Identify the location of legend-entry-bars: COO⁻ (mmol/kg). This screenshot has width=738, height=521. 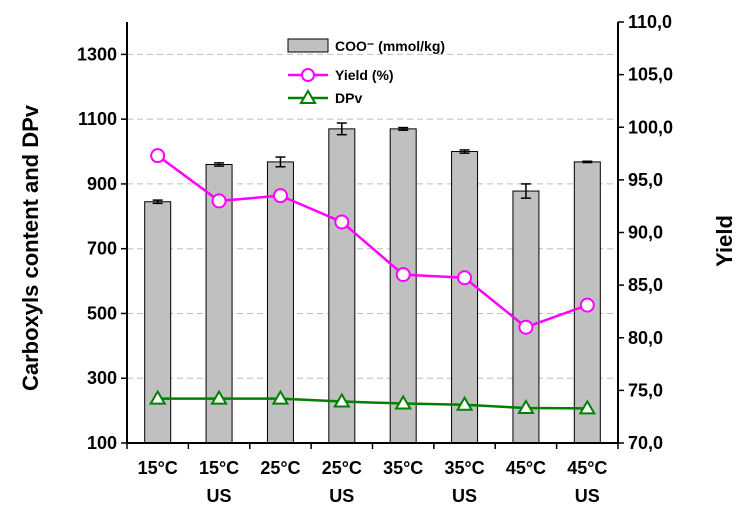
(366, 46).